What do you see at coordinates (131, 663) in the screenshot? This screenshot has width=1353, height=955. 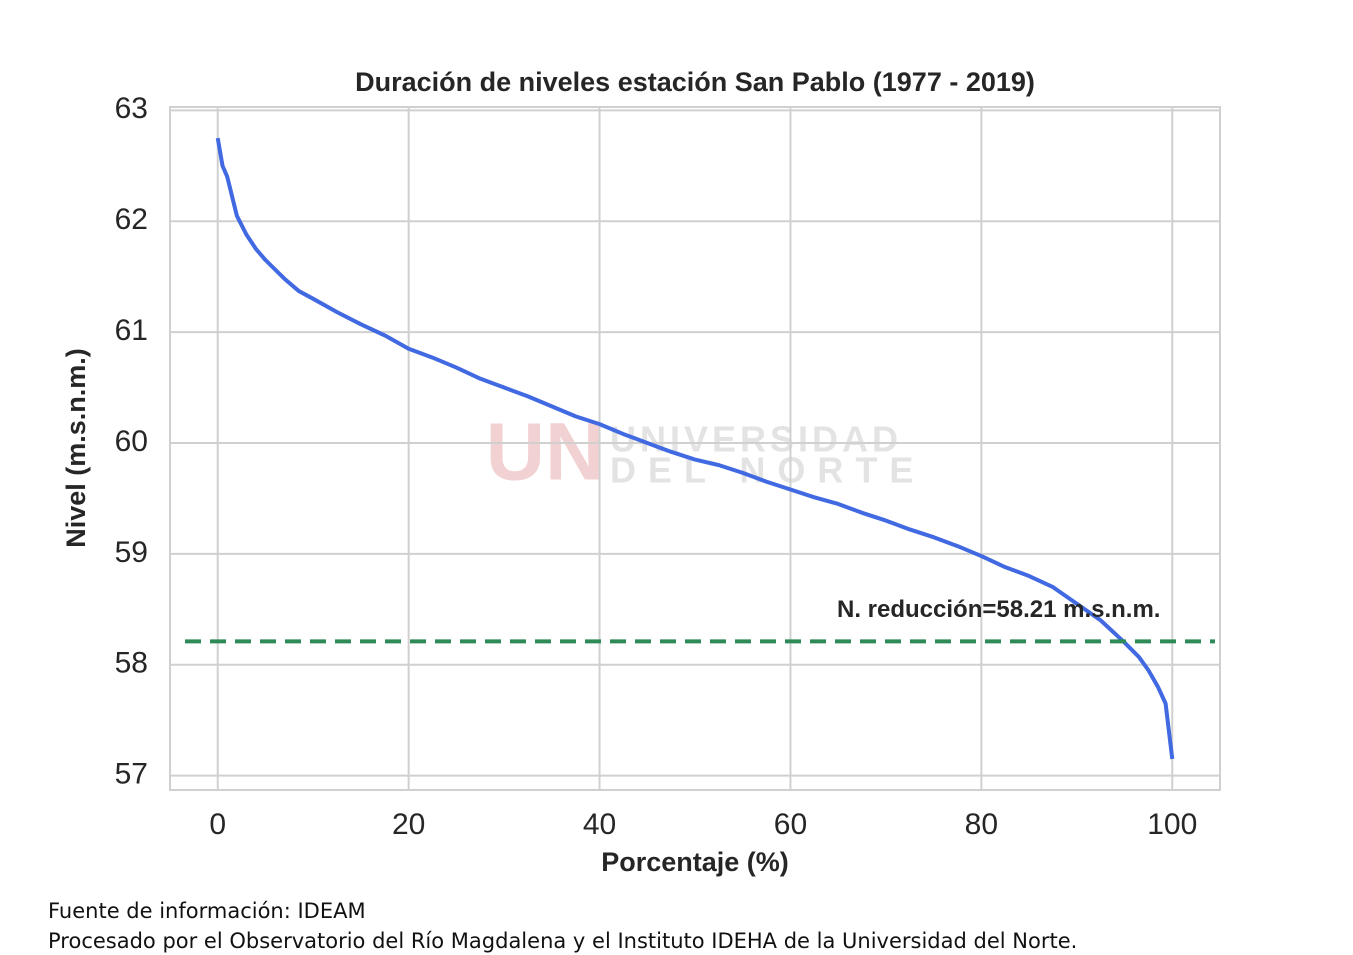 I see `y-tick-label: 58` at bounding box center [131, 663].